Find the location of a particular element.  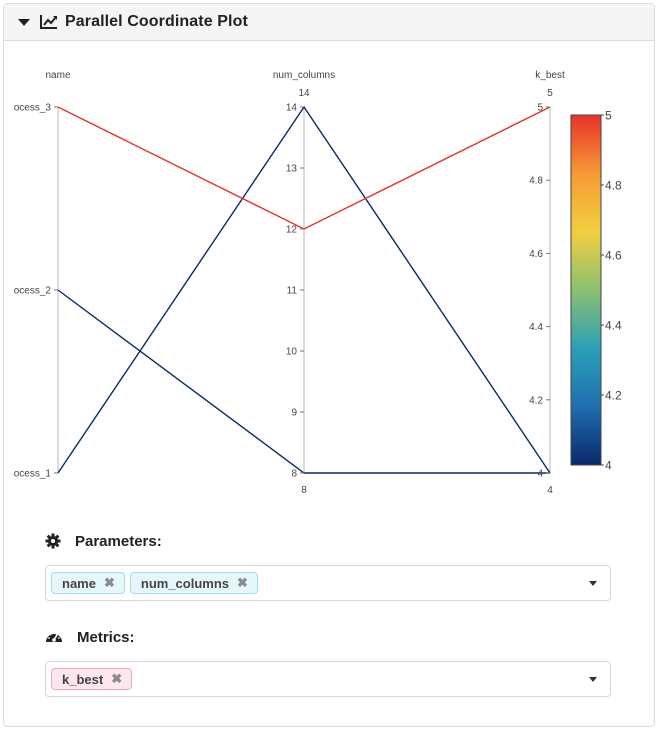

colorbar-tick-label: 5 is located at coordinates (608, 116).